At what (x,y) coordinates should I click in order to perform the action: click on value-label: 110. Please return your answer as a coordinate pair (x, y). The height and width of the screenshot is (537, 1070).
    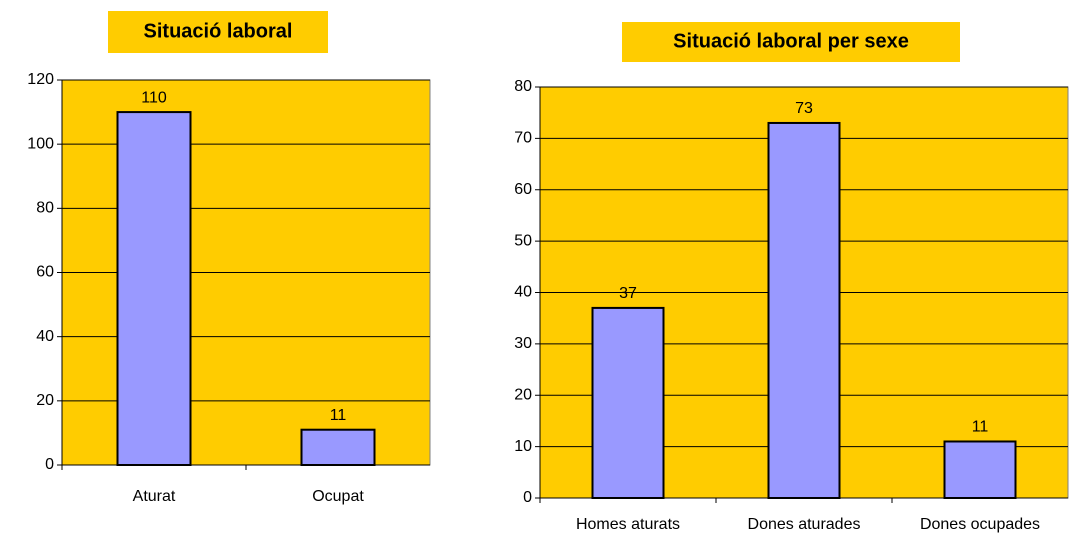
    Looking at the image, I should click on (154, 97).